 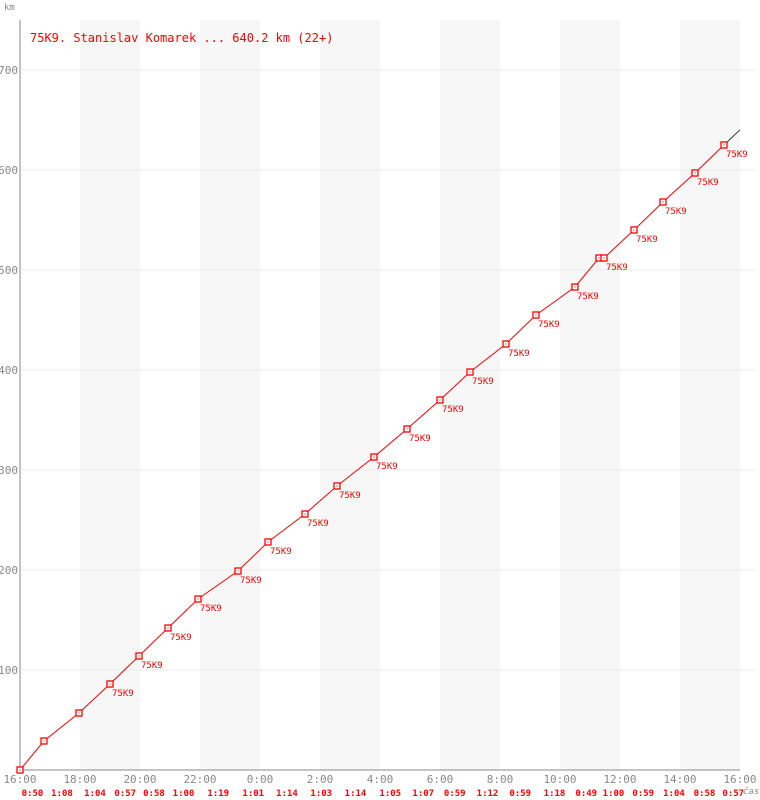 I want to click on x-tick-label: 22:00, so click(x=199, y=779).